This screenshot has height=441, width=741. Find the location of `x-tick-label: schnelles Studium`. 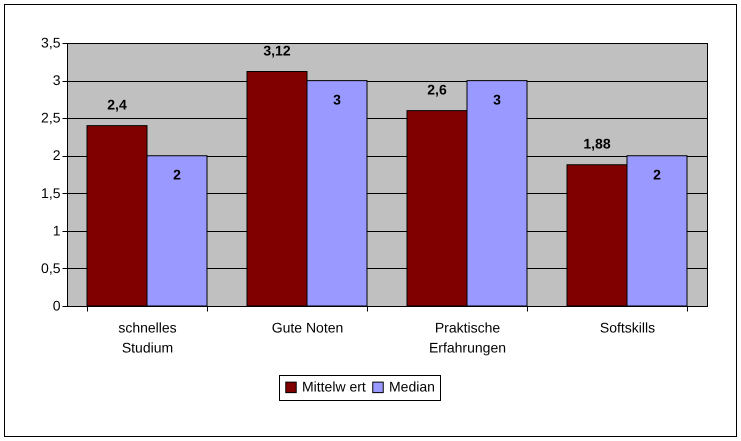

x-tick-label: schnelles Studium is located at coordinates (147, 338).